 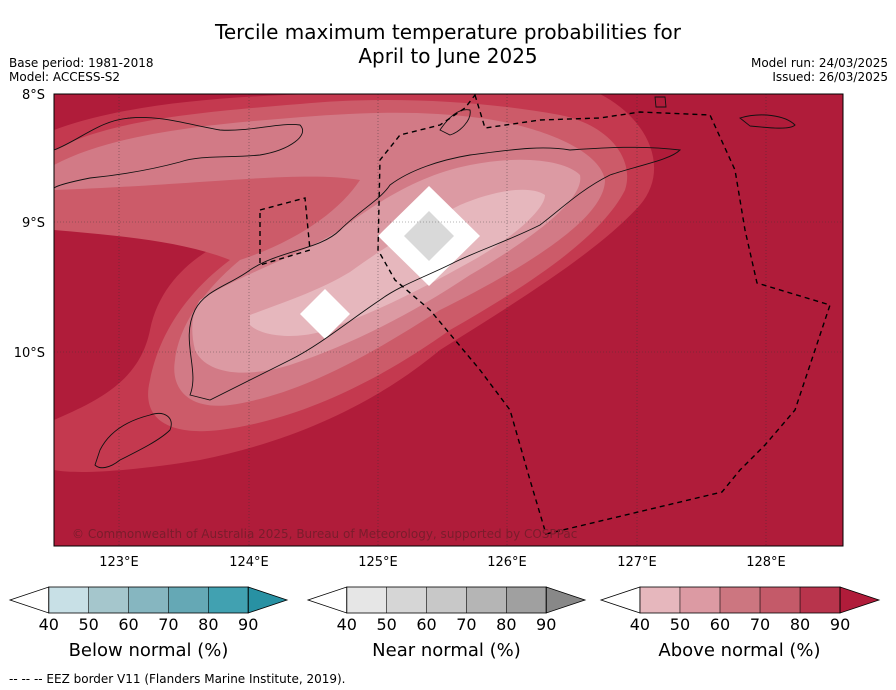 What do you see at coordinates (285, 231) in the screenshot?
I see `eez-oecusse` at bounding box center [285, 231].